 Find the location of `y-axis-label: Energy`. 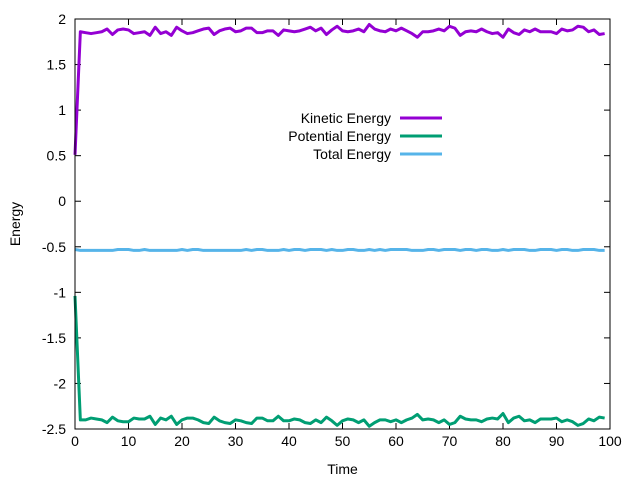

y-axis-label: Energy is located at coordinates (15, 224).